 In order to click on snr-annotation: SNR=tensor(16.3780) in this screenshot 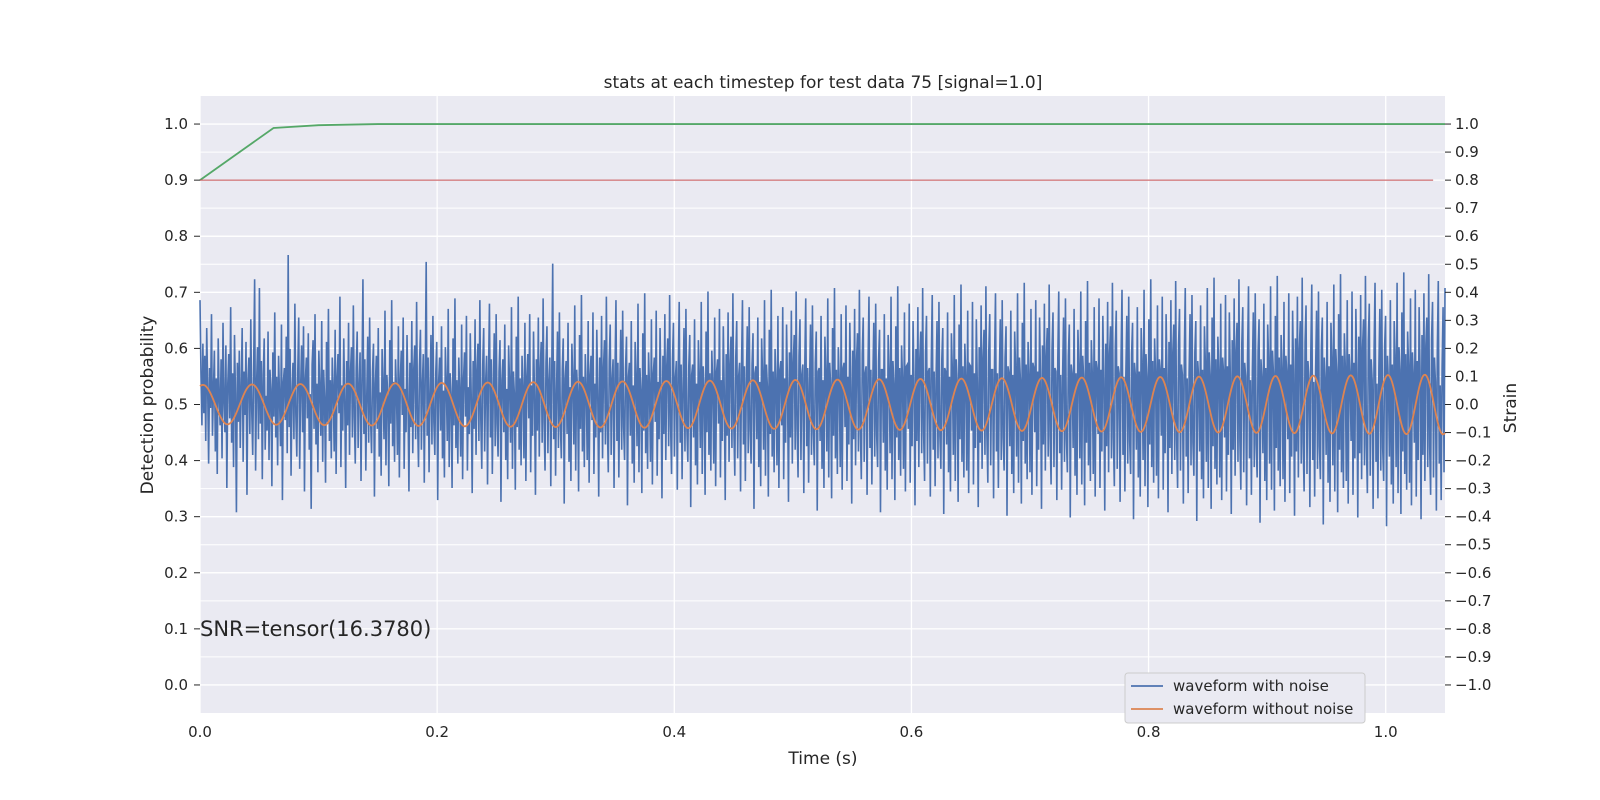, I will do `click(315, 629)`.